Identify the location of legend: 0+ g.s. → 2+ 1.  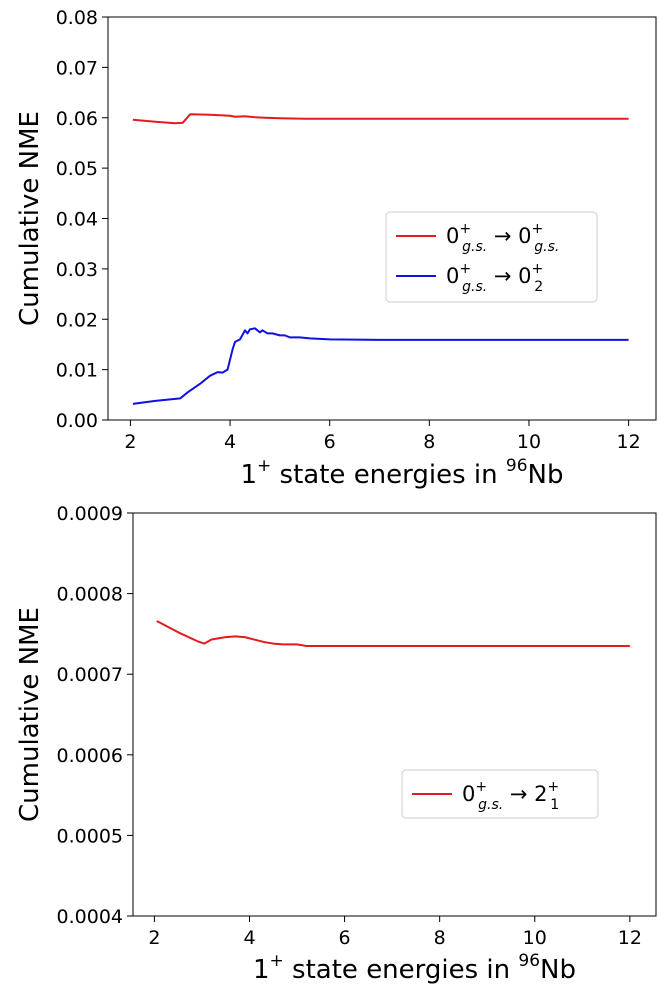
(500, 794).